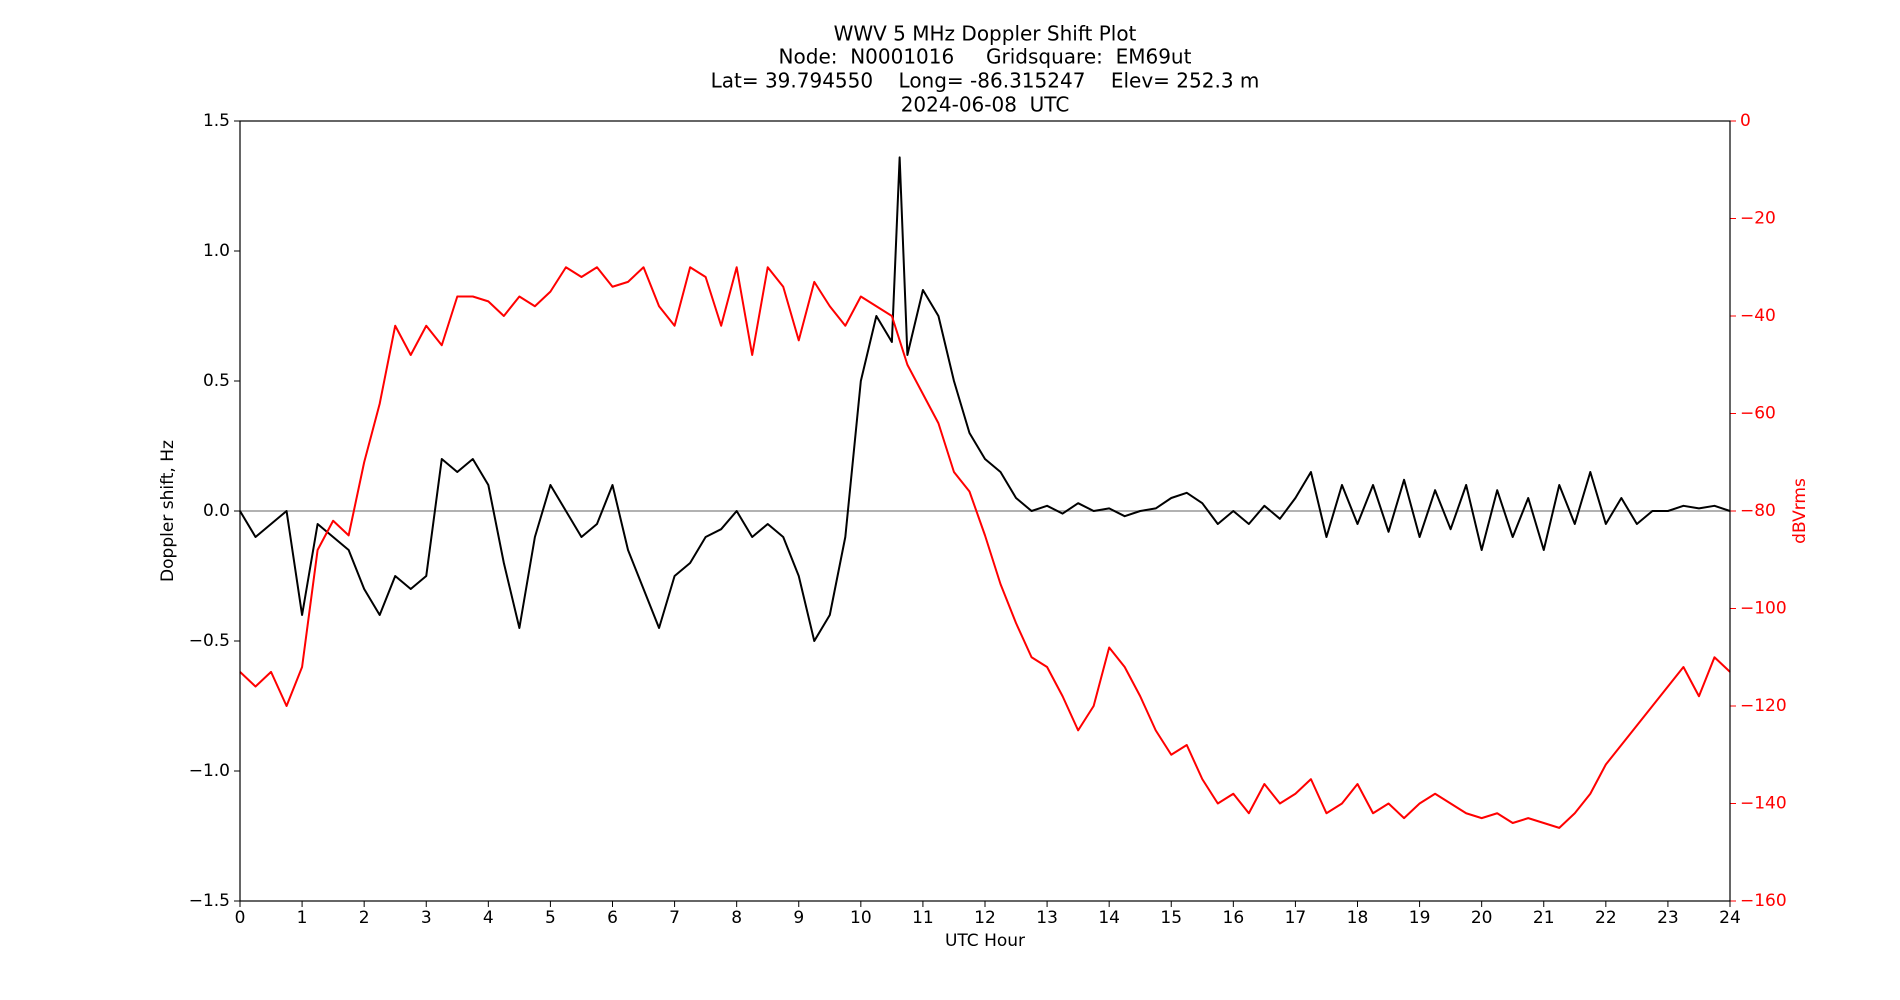 The image size is (1900, 1000). I want to click on y-axis-label: Doppler shift, Hz, so click(168, 511).